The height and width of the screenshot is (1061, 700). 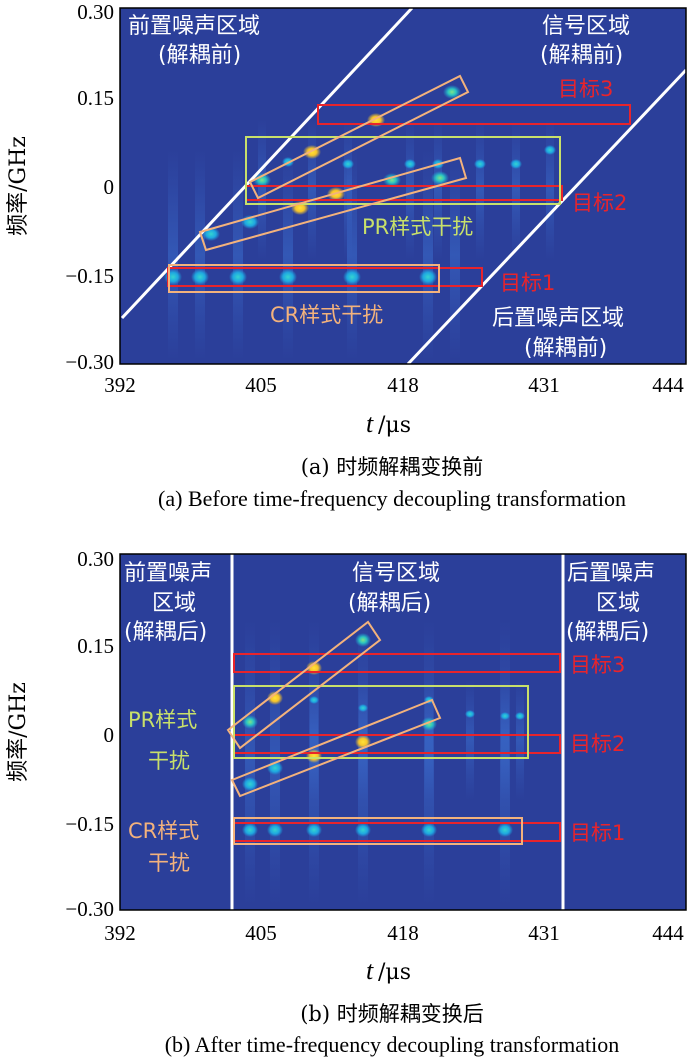 What do you see at coordinates (18, 732) in the screenshot?
I see `y-axis-label: 频率/GHz` at bounding box center [18, 732].